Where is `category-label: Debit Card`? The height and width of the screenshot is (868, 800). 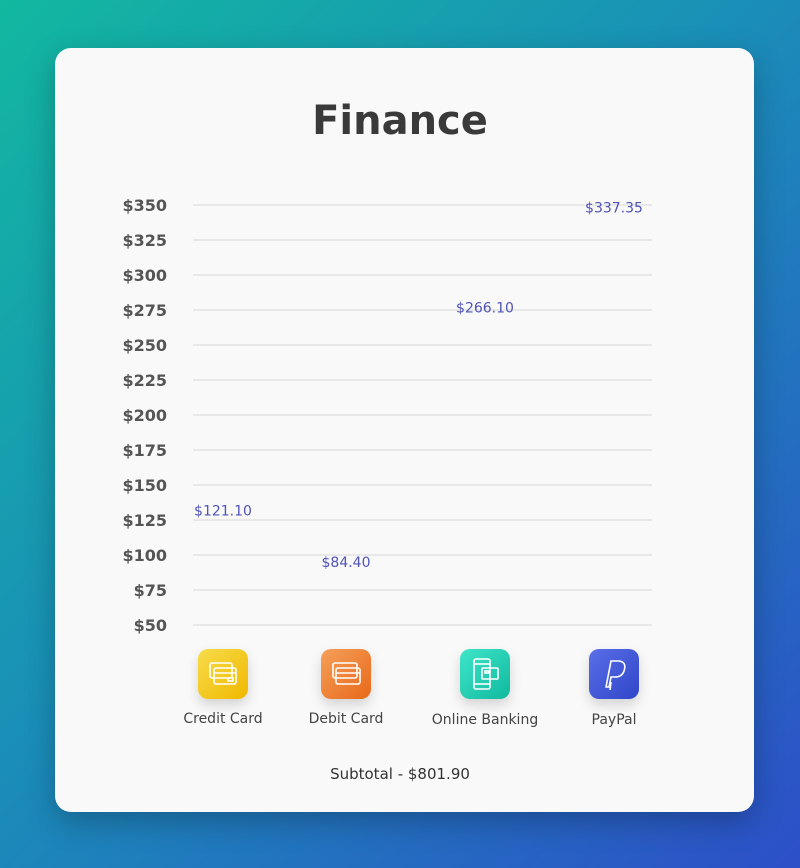 category-label: Debit Card is located at coordinates (346, 719).